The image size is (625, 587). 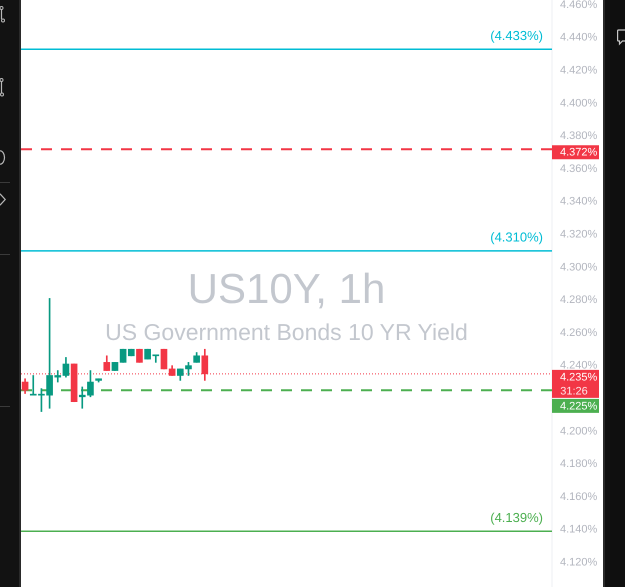 I want to click on y-tick-label: 4.180%, so click(x=579, y=464).